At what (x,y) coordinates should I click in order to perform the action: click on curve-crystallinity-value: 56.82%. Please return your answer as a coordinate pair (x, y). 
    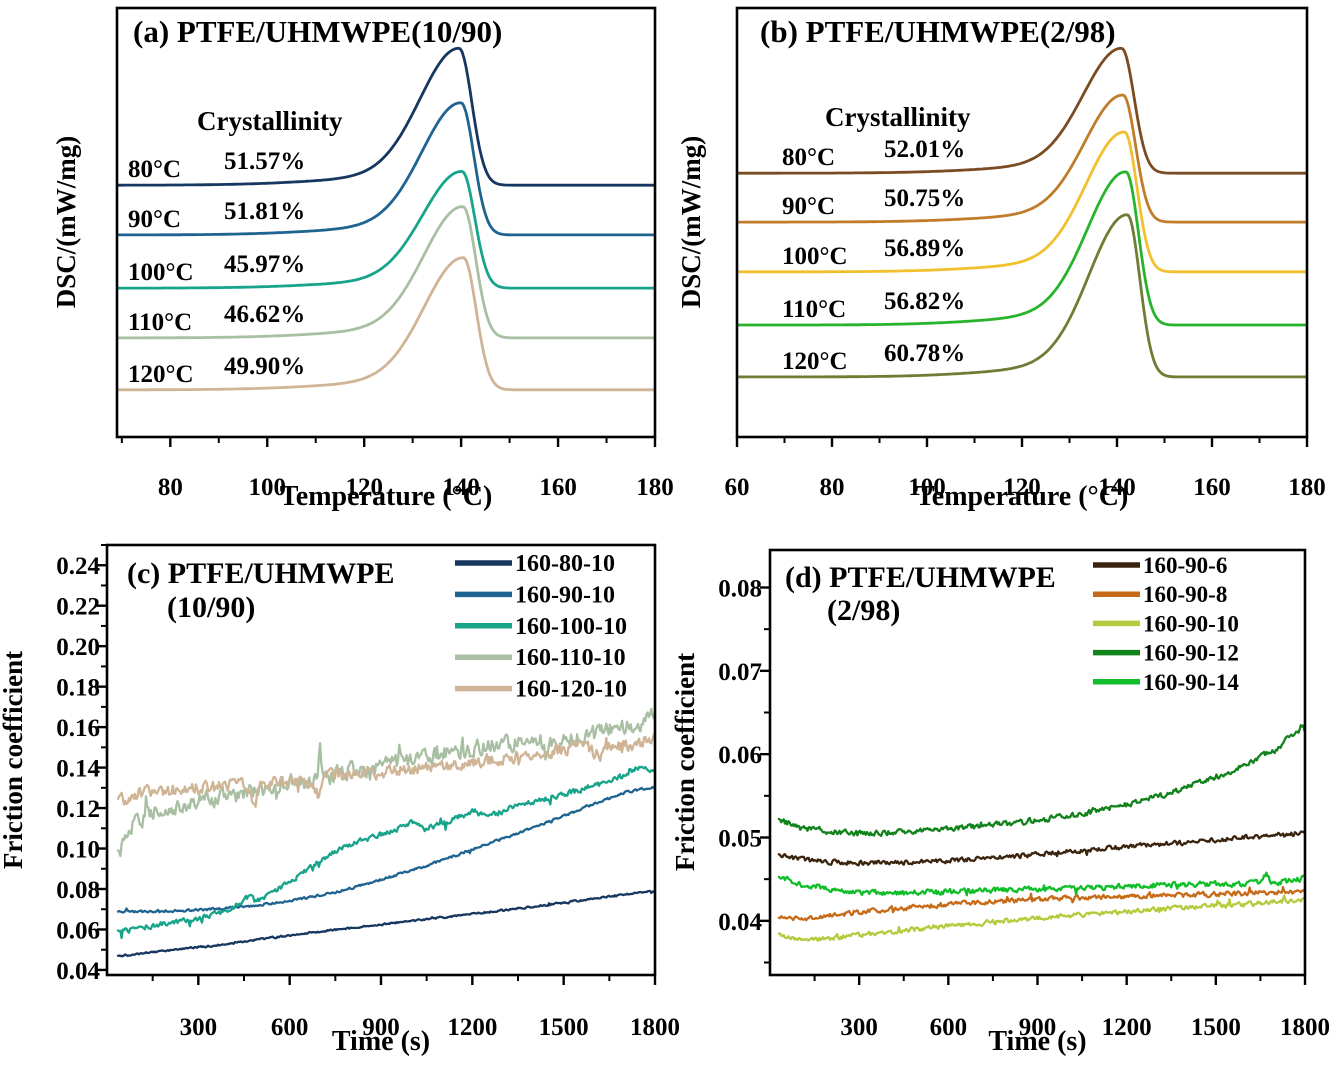
    Looking at the image, I should click on (924, 301).